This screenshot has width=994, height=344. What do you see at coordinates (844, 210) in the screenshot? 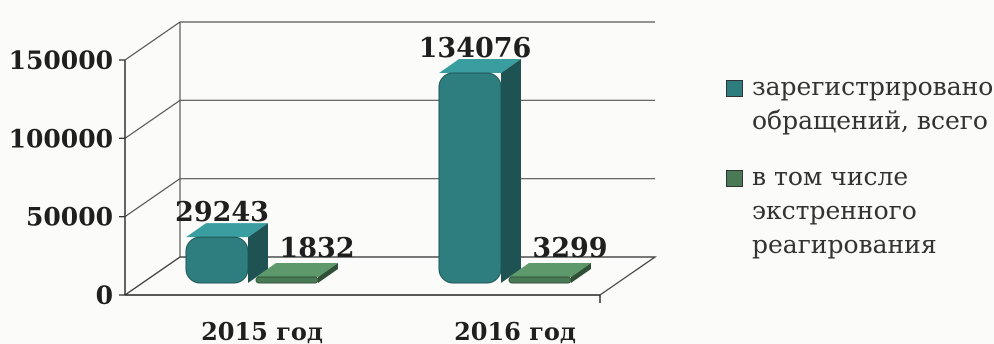
I see `legend-label-emergency: в том числе экстренного реагирования` at bounding box center [844, 210].